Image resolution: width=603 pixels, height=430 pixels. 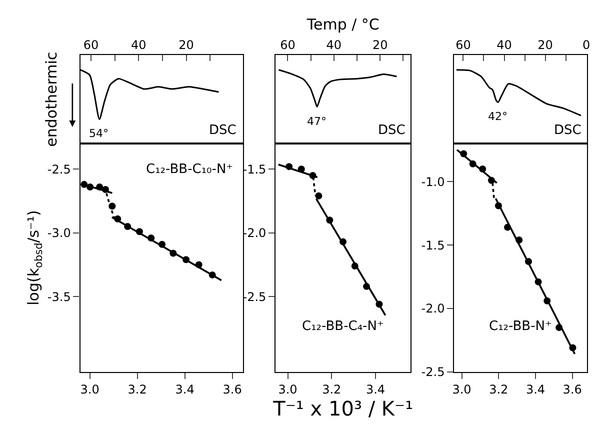 What do you see at coordinates (520, 326) in the screenshot?
I see `annotation: C₁₂-BB-N⁺` at bounding box center [520, 326].